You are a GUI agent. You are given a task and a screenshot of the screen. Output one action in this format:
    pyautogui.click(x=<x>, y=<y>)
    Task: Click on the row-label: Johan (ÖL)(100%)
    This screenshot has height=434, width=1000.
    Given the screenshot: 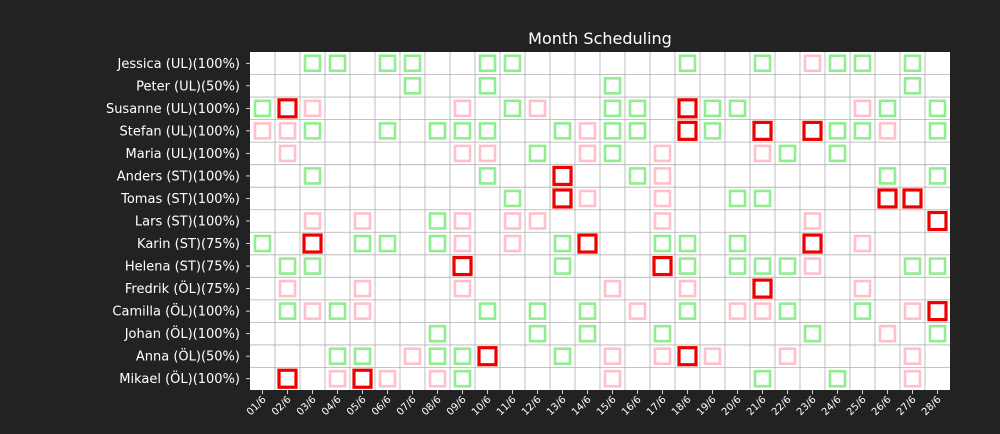 What is the action you would take?
    pyautogui.click(x=182, y=333)
    